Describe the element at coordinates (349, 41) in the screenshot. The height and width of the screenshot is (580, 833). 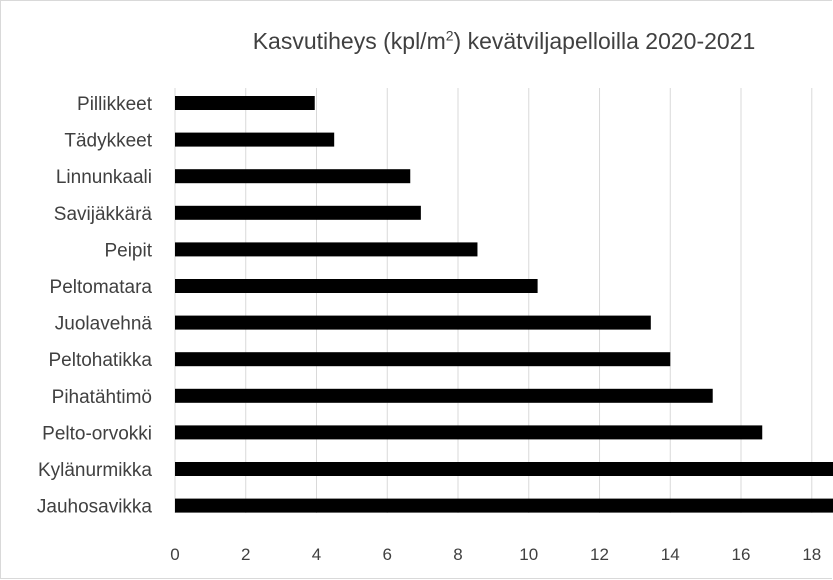
I see `chart-title-main: Kasvutiheys (kpl/m` at that location.